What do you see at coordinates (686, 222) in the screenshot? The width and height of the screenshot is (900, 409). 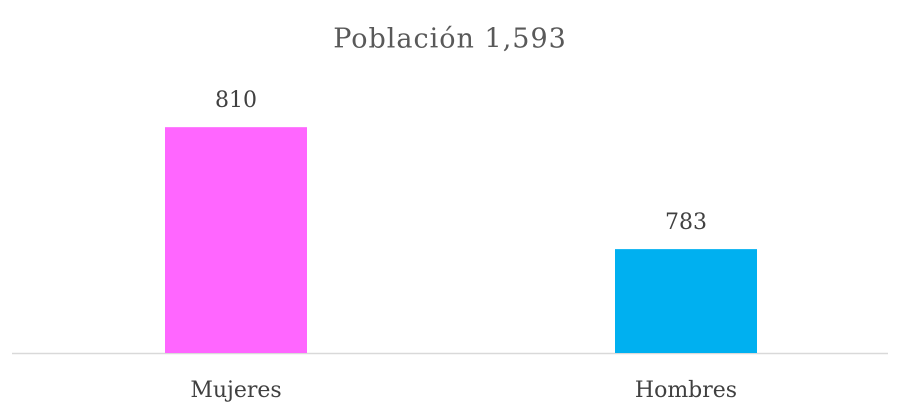 I see `data-label: 783` at bounding box center [686, 222].